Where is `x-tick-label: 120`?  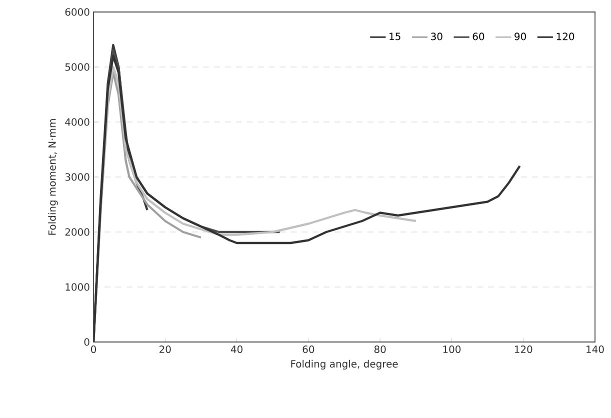
x-tick-label: 120 is located at coordinates (523, 350).